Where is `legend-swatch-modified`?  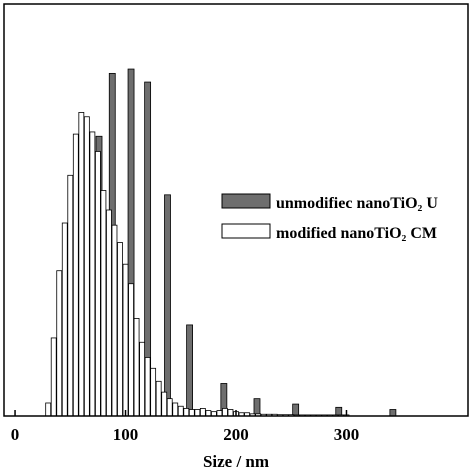 legend-swatch-modified is located at coordinates (246, 231).